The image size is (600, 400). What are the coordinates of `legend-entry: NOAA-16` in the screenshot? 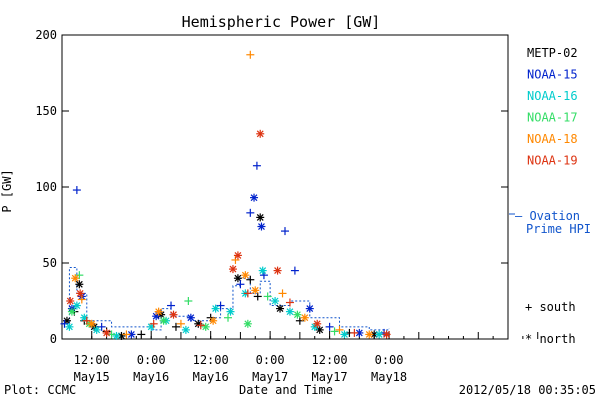 It's located at (552, 96).